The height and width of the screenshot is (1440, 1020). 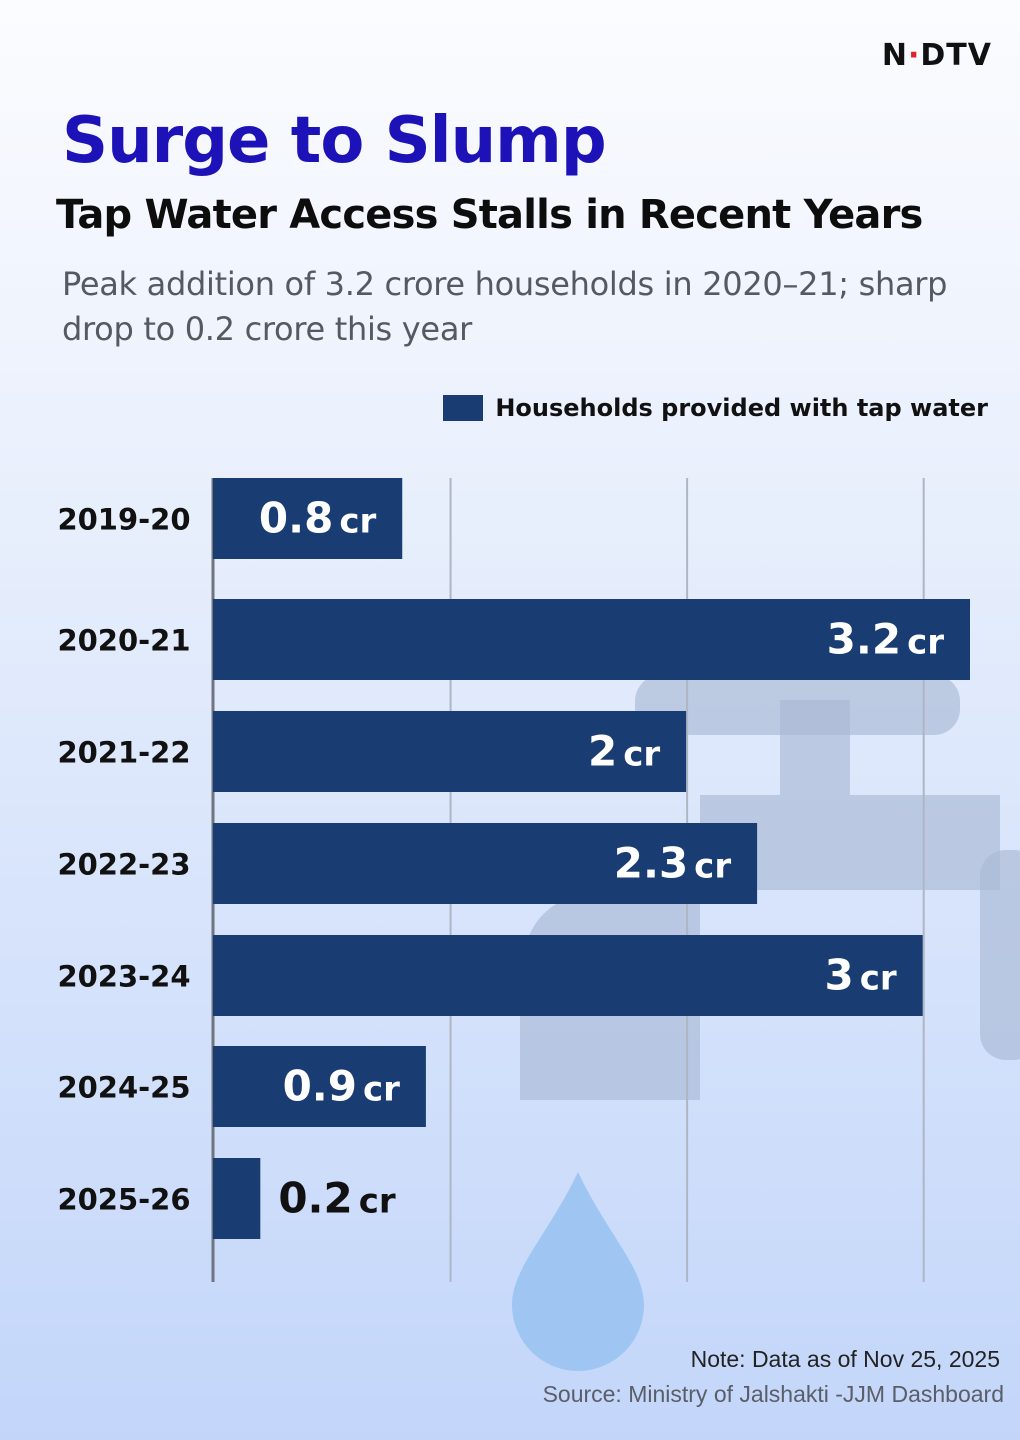 What do you see at coordinates (578, 1271) in the screenshot?
I see `water-drop-icon` at bounding box center [578, 1271].